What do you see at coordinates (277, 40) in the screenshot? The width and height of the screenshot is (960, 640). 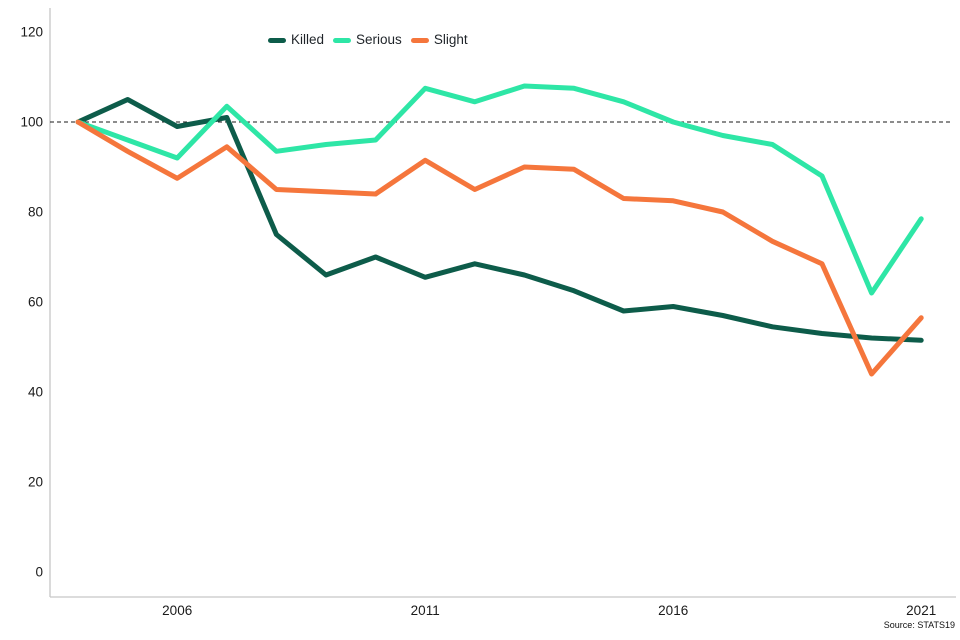 I see `legend-swatch-killed` at bounding box center [277, 40].